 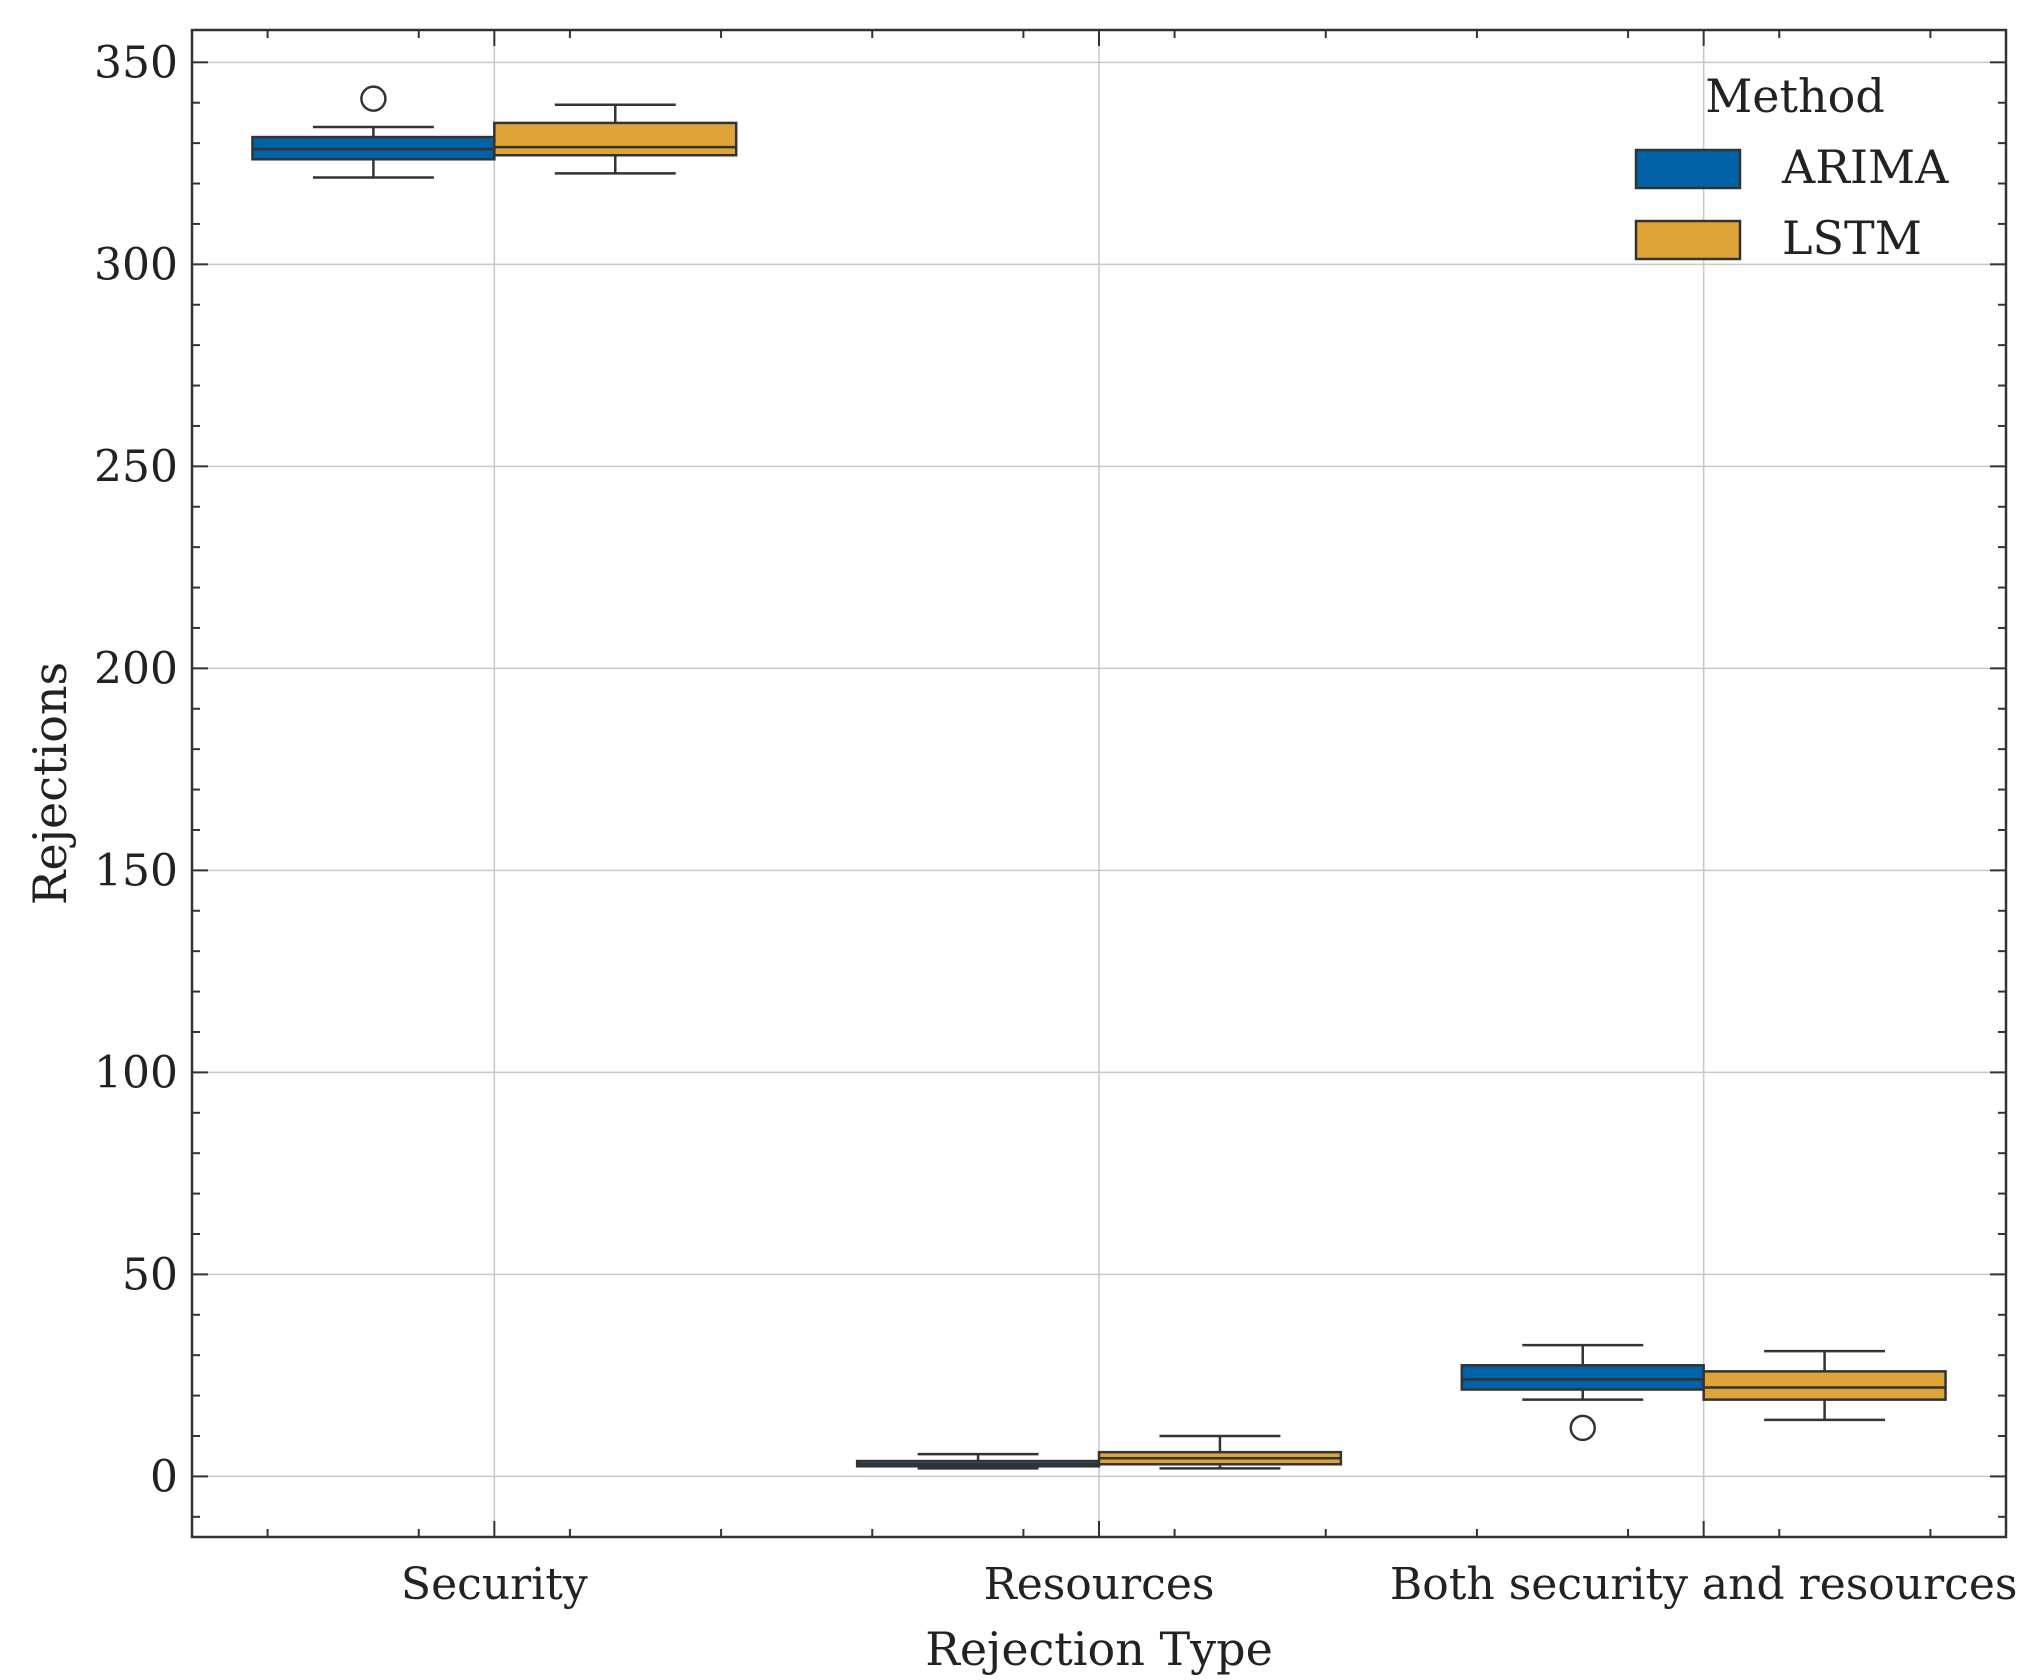 I want to click on legend-label-arima: ARIMA, so click(x=1865, y=167).